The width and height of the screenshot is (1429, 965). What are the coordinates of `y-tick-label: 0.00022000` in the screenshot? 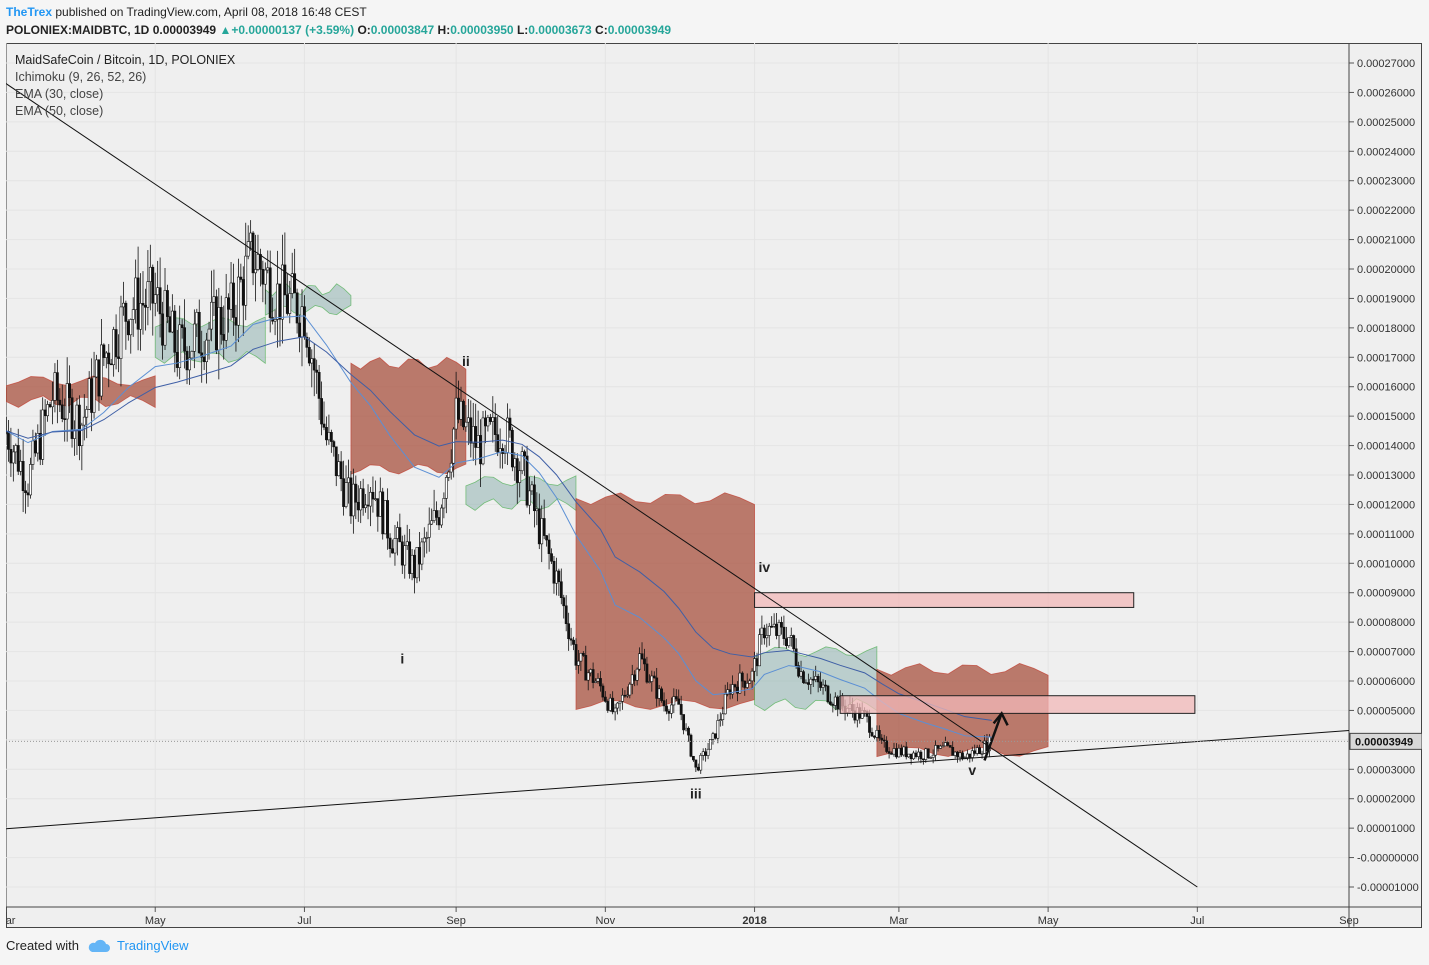 It's located at (1386, 211).